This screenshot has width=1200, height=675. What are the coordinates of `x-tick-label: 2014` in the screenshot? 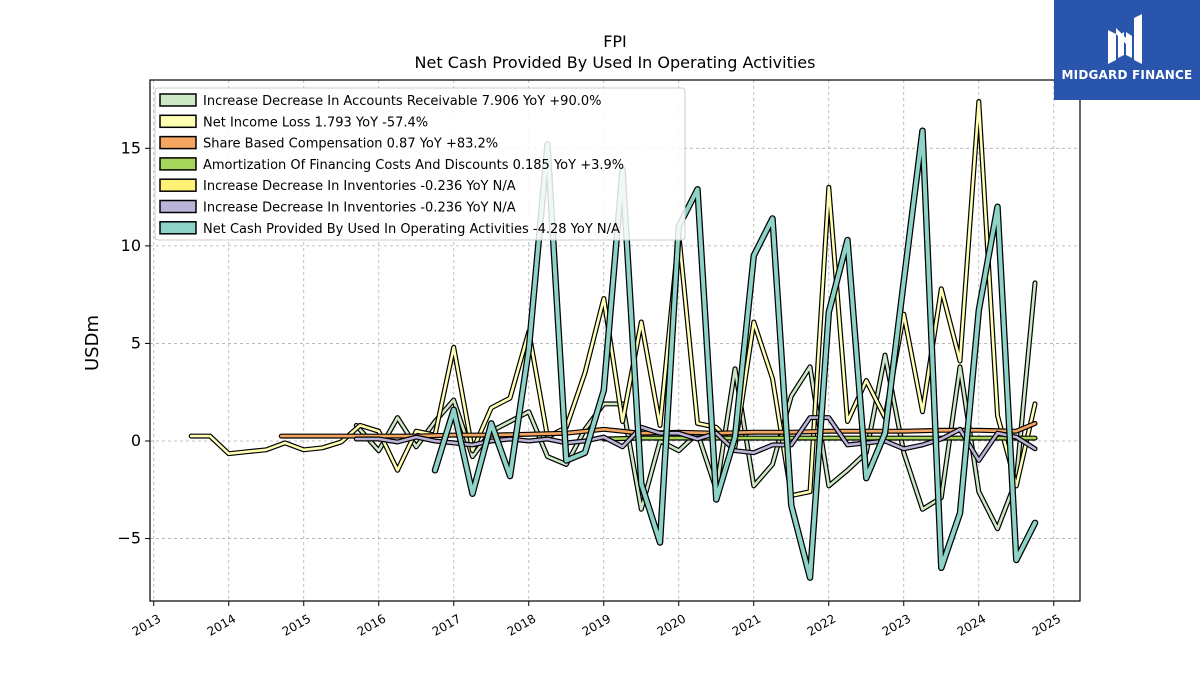 It's located at (221, 624).